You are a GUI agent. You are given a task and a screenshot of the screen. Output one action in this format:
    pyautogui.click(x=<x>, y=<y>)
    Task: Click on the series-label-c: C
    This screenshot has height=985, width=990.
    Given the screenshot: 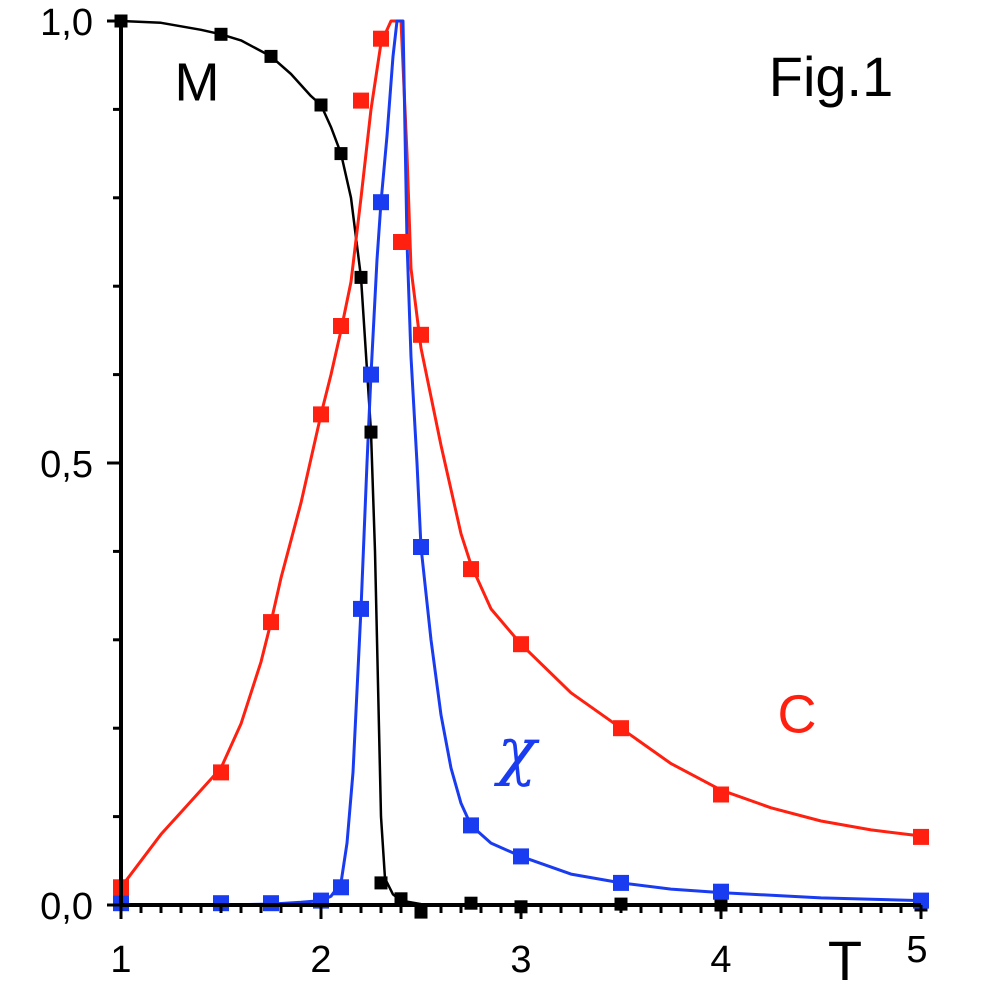 What is the action you would take?
    pyautogui.click(x=797, y=715)
    